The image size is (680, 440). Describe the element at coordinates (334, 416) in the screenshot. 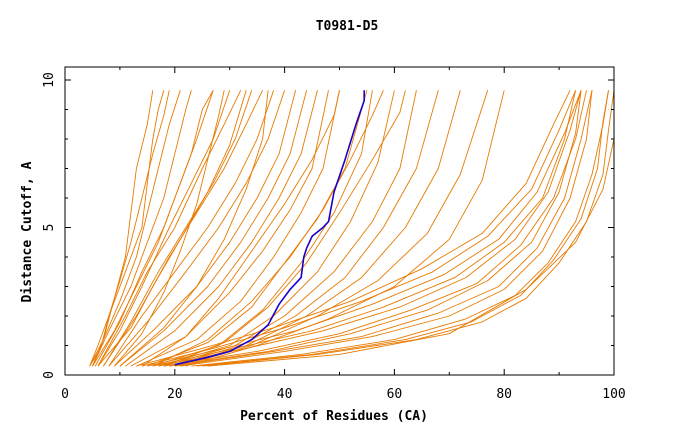

I see `x-axis-label: Percent of Residues (CA)` at that location.